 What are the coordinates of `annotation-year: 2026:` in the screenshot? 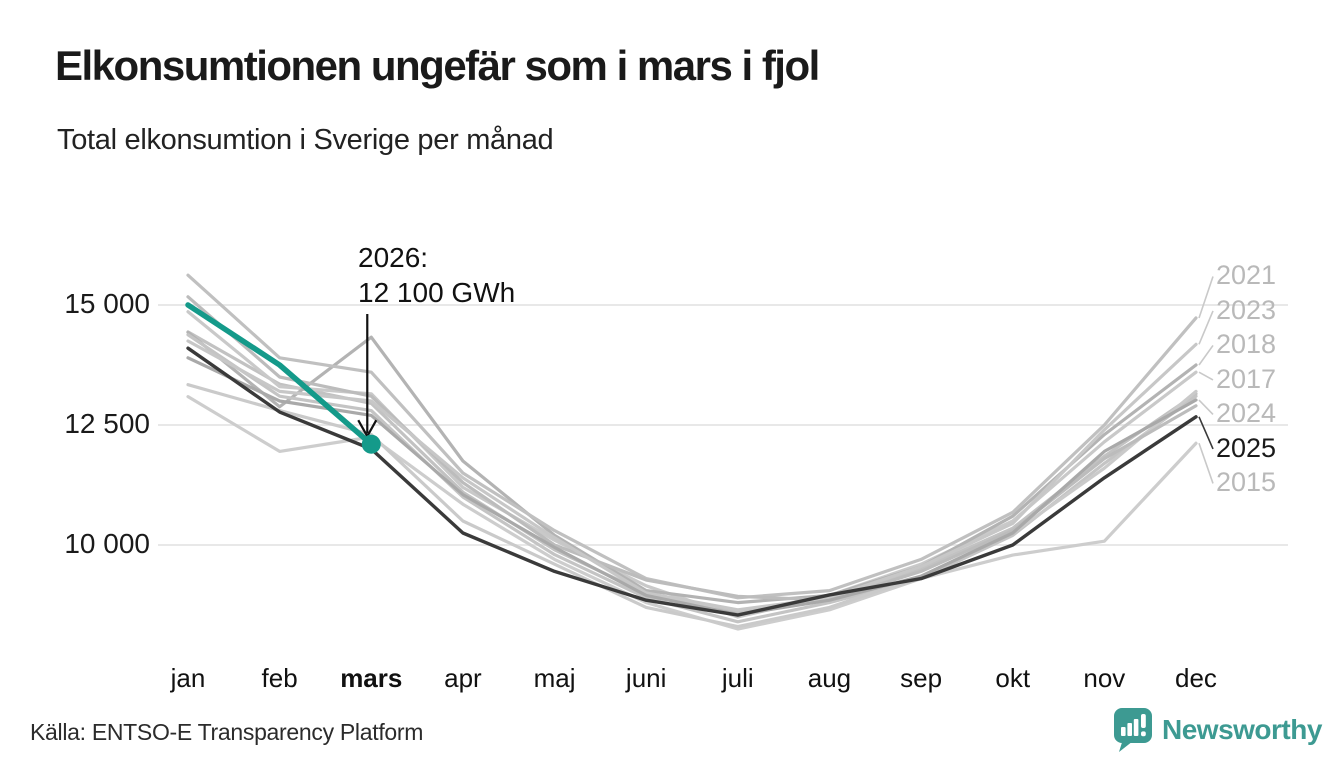 It's located at (393, 257).